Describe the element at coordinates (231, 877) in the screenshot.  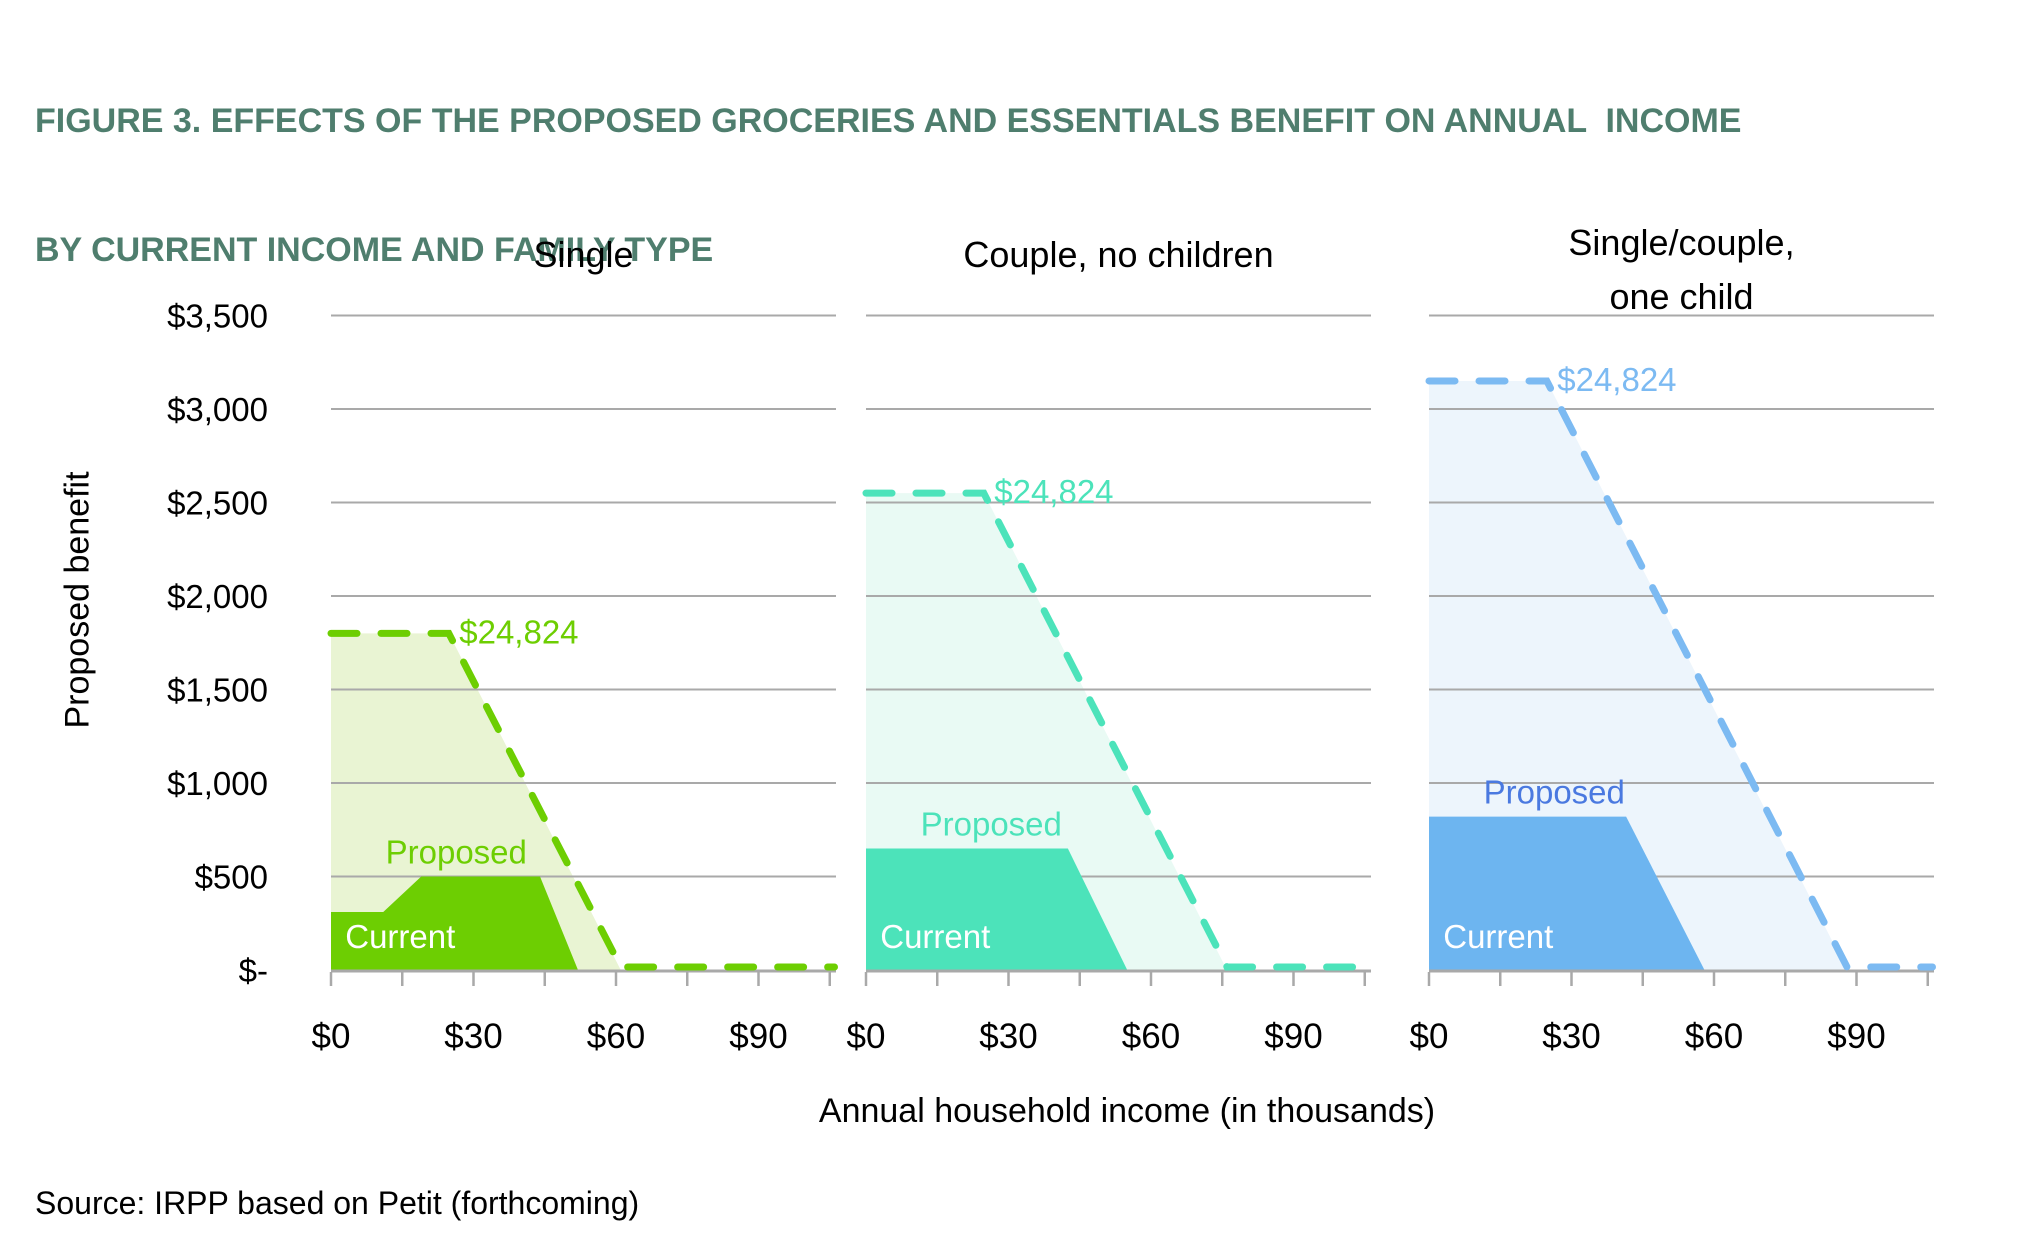
I see `y-tick-label: $500` at that location.